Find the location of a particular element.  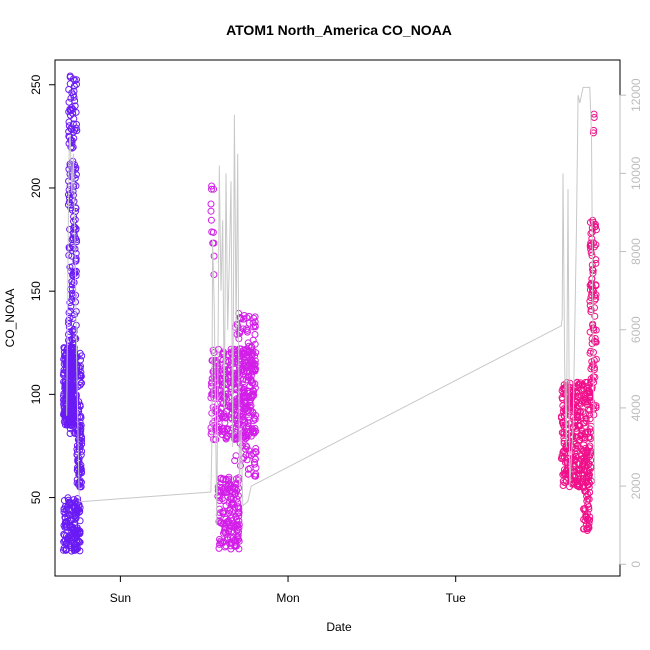

y-tick-label: 150 is located at coordinates (36, 291).